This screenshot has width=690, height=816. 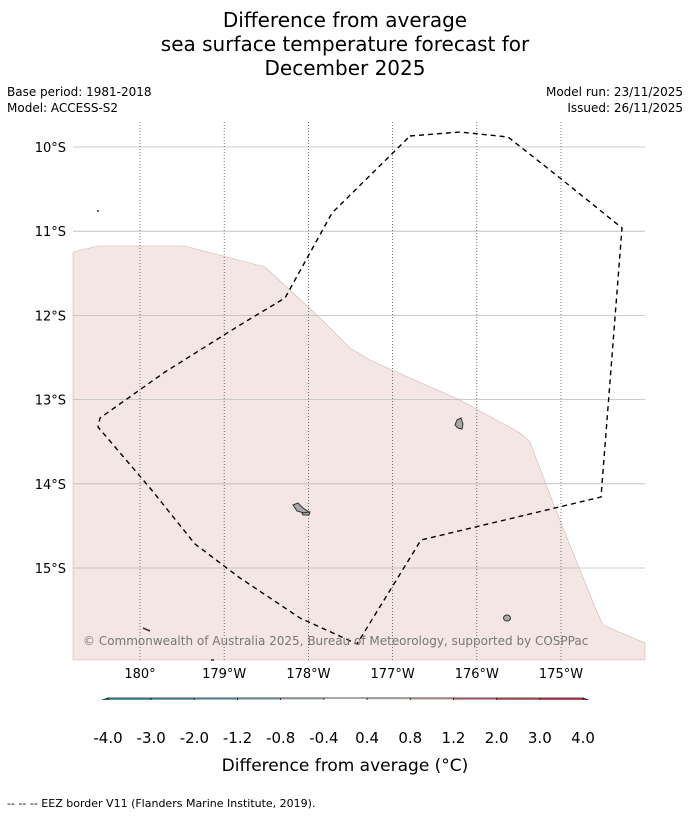 What do you see at coordinates (79, 100) in the screenshot?
I see `meta-left: Base period: 1981-2018 Model: ACCESS-S2` at bounding box center [79, 100].